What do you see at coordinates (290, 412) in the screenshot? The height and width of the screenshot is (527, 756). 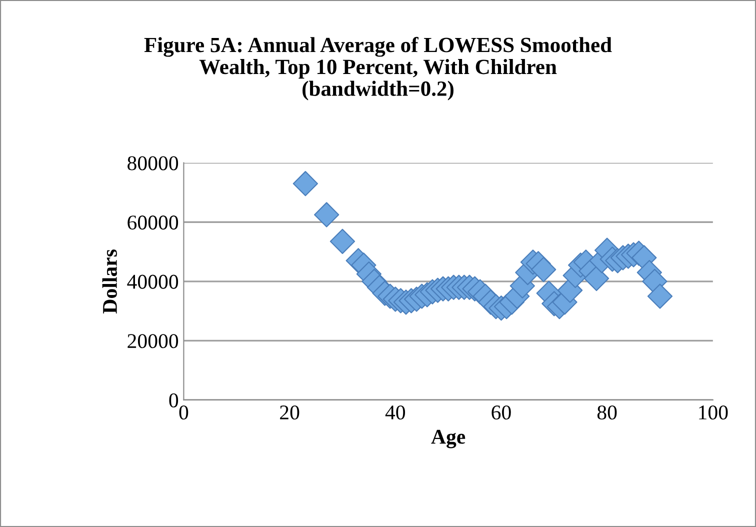 I see `x-tick-label: 20` at bounding box center [290, 412].